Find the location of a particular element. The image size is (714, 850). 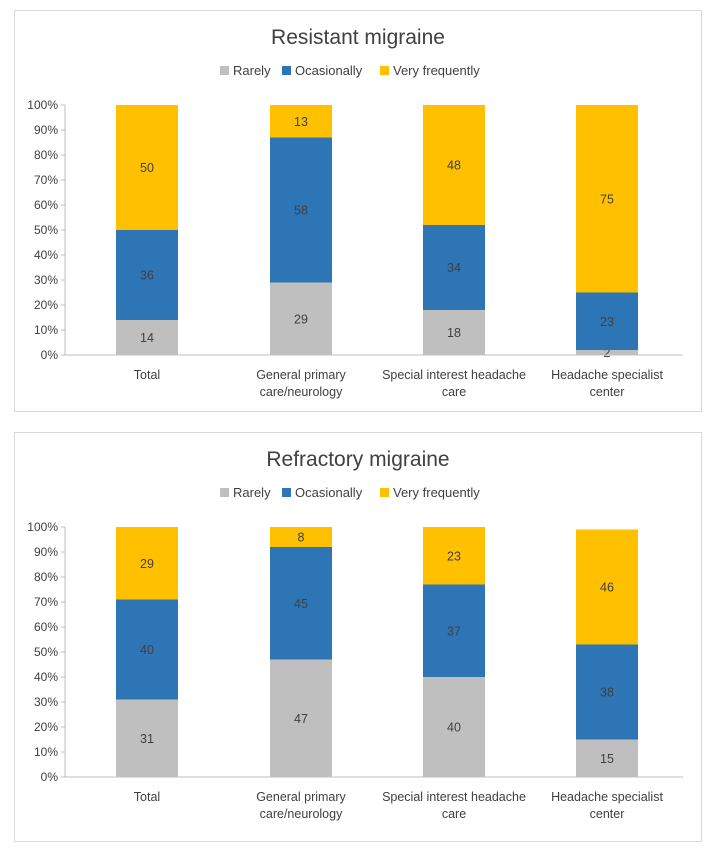

data-label: 2 is located at coordinates (607, 353).